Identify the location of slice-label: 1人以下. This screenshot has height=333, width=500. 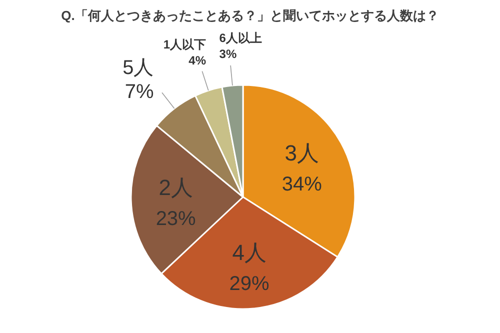
(184, 45).